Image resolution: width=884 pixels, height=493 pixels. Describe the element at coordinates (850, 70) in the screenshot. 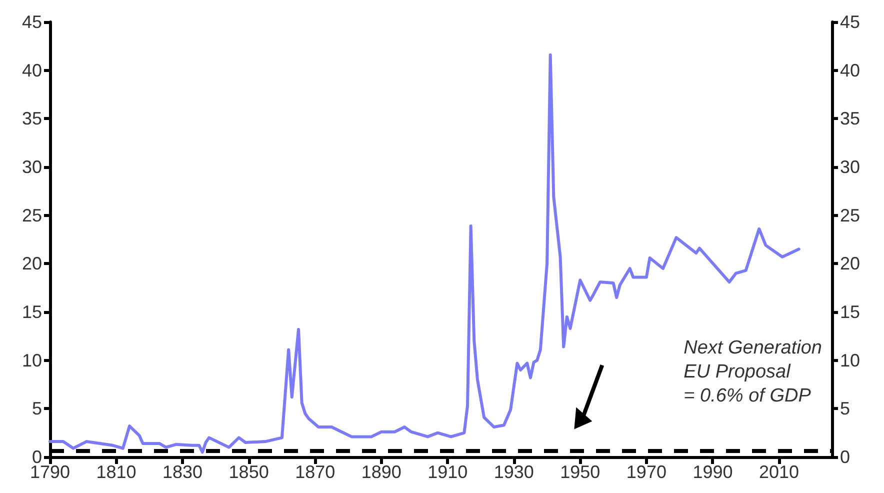

I see `y2-tick-label: 40` at that location.